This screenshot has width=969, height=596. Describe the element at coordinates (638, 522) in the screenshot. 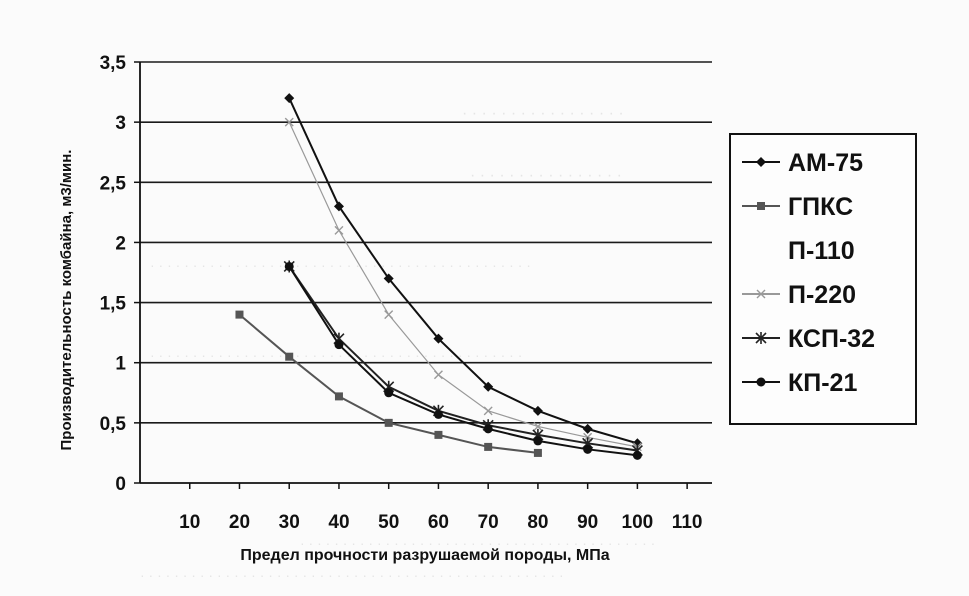

I see `x-tick-label: 100` at that location.